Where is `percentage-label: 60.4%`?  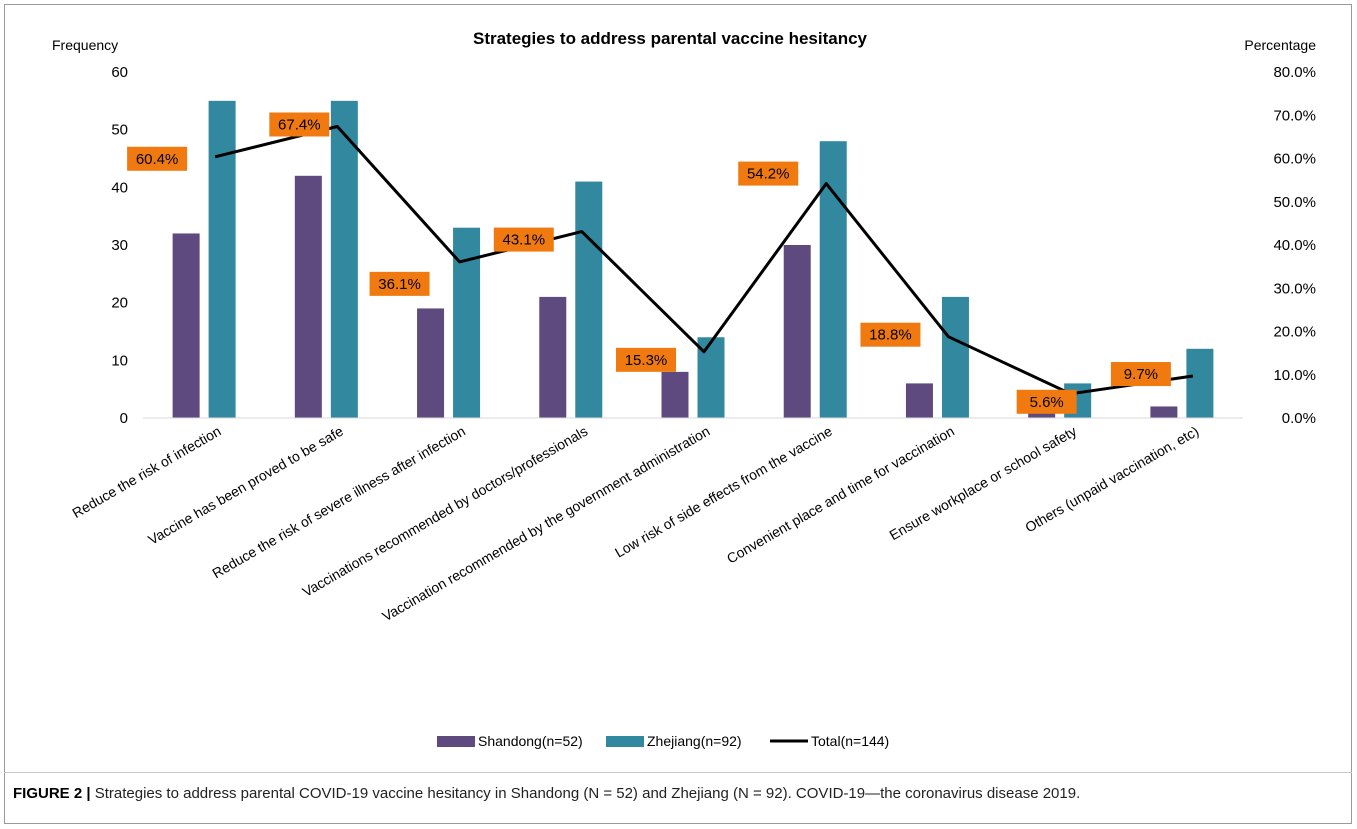
percentage-label: 60.4% is located at coordinates (157, 158).